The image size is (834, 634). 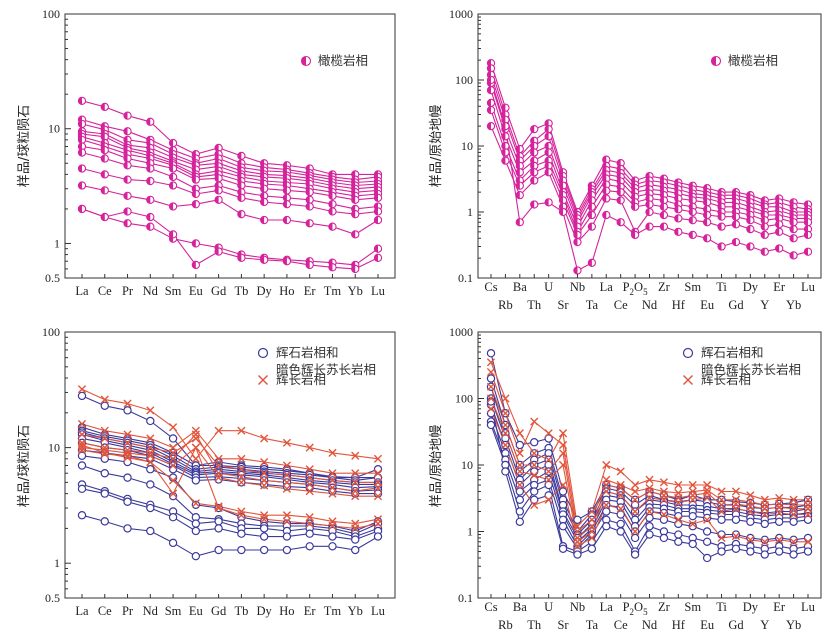 I want to click on x-tick-label: Ce, so click(x=105, y=291).